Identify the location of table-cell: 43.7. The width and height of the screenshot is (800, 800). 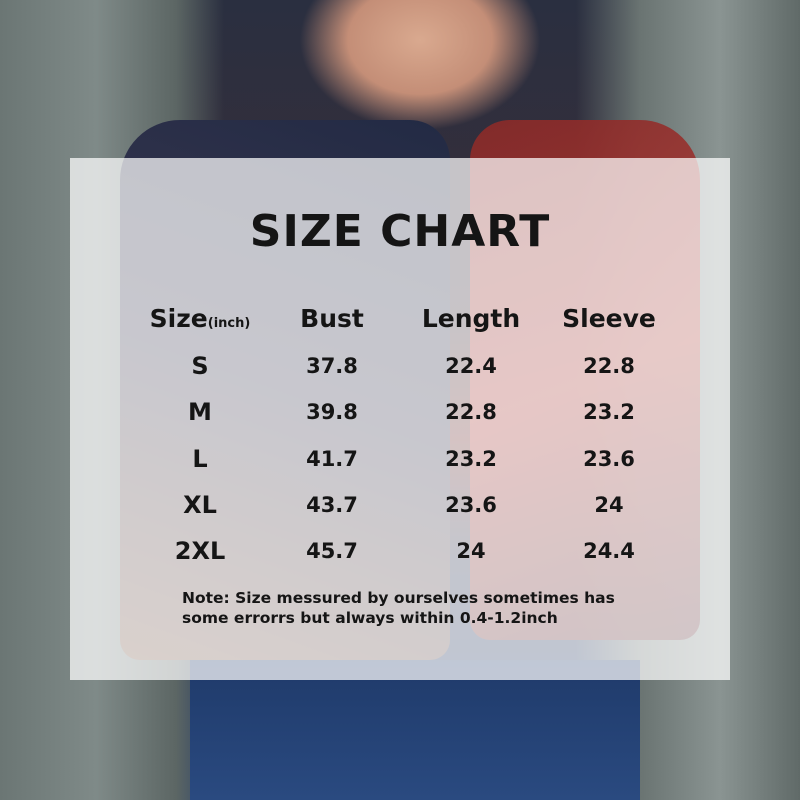
(332, 505).